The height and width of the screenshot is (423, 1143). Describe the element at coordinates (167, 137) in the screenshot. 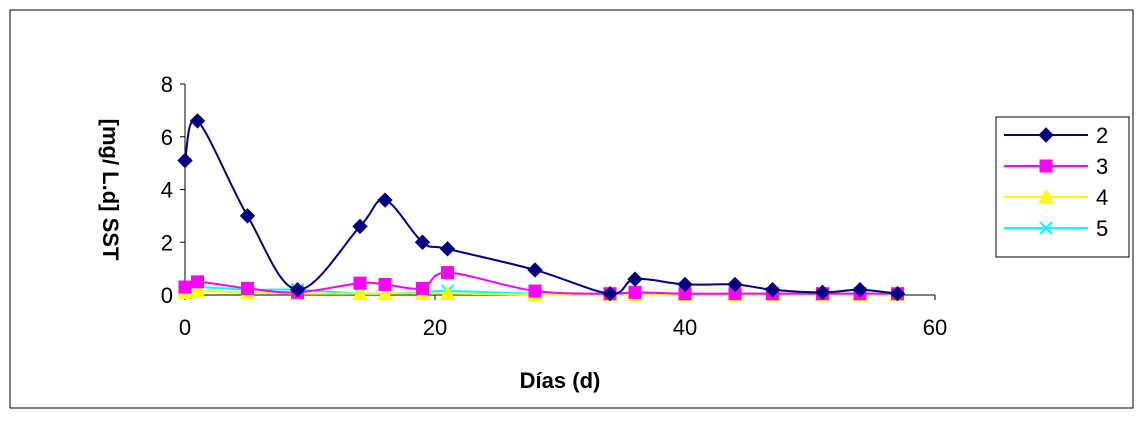

I see `y-tick-label: 6` at that location.